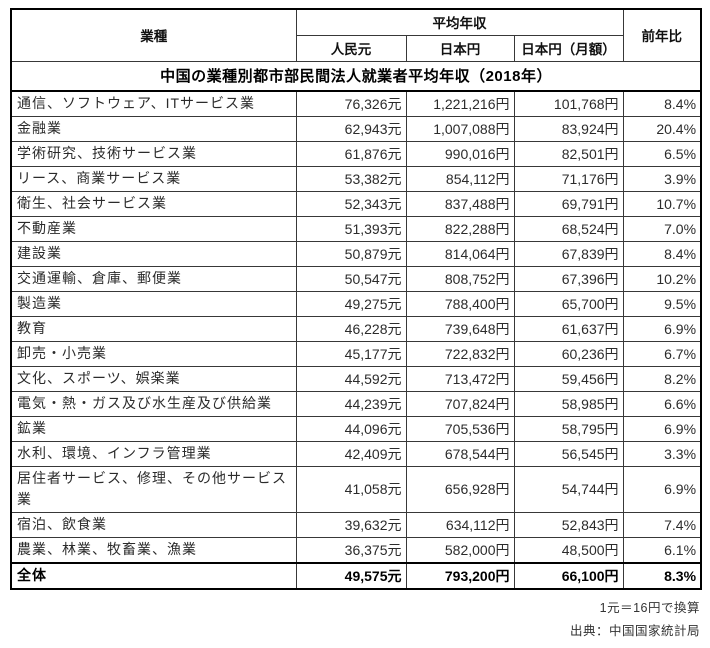 The height and width of the screenshot is (648, 710). I want to click on table-title-section: 中国の業種別都市部民間法人就業者平均年収（2018年）, so click(356, 76).